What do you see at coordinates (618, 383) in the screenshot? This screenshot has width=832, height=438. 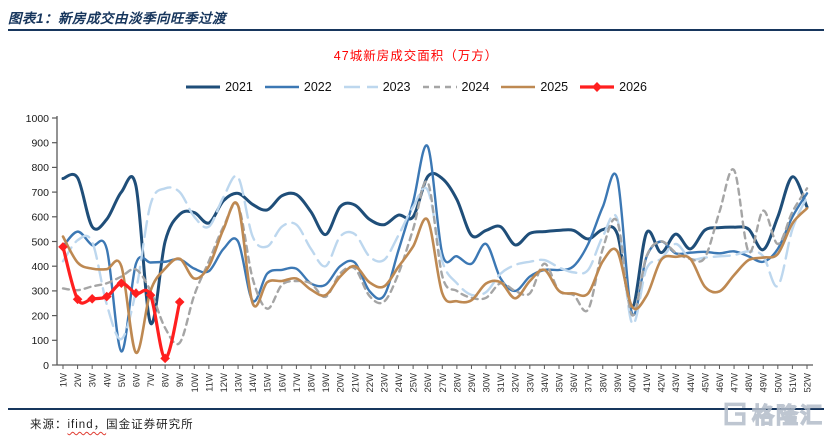 I see `x-tick-label: 39W` at bounding box center [618, 383].